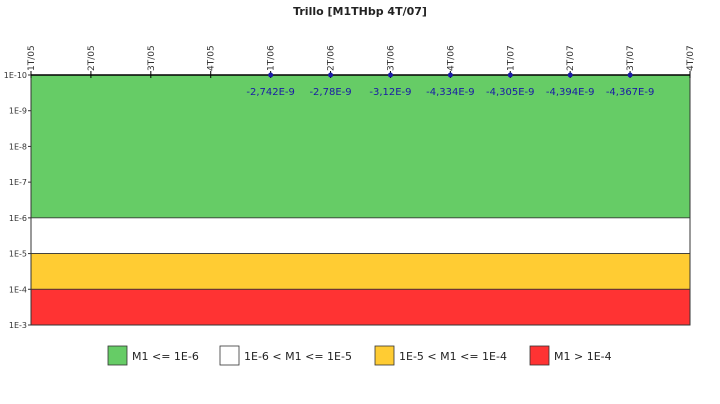  What do you see at coordinates (390, 92) in the screenshot?
I see `data-label: -3,12E-9` at bounding box center [390, 92].